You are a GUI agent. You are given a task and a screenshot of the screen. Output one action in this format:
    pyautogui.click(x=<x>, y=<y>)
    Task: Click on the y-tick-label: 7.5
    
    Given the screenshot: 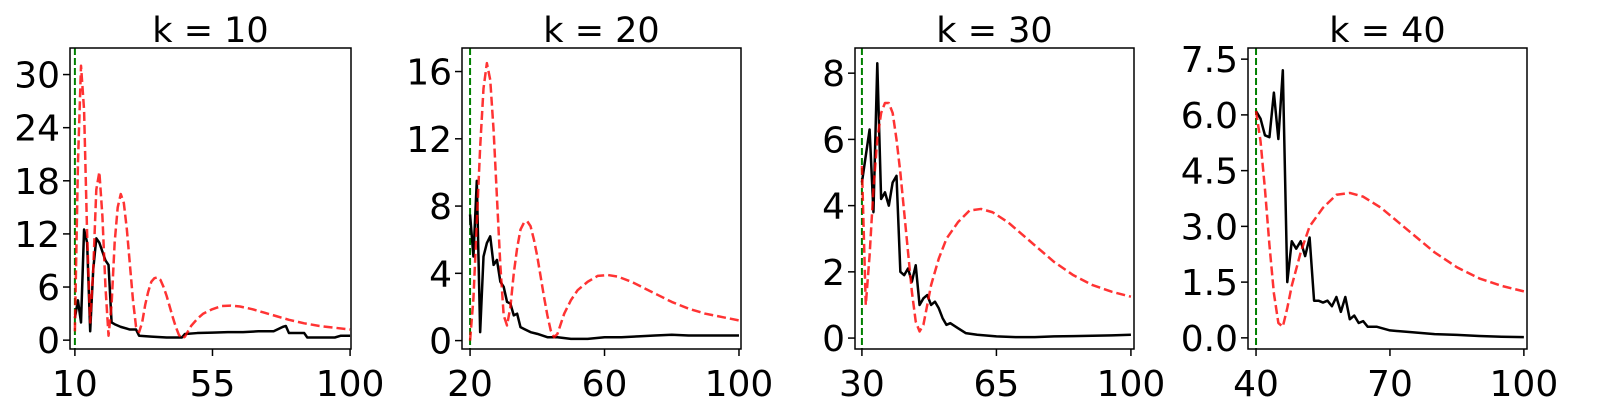 What is the action you would take?
    pyautogui.click(x=1209, y=60)
    